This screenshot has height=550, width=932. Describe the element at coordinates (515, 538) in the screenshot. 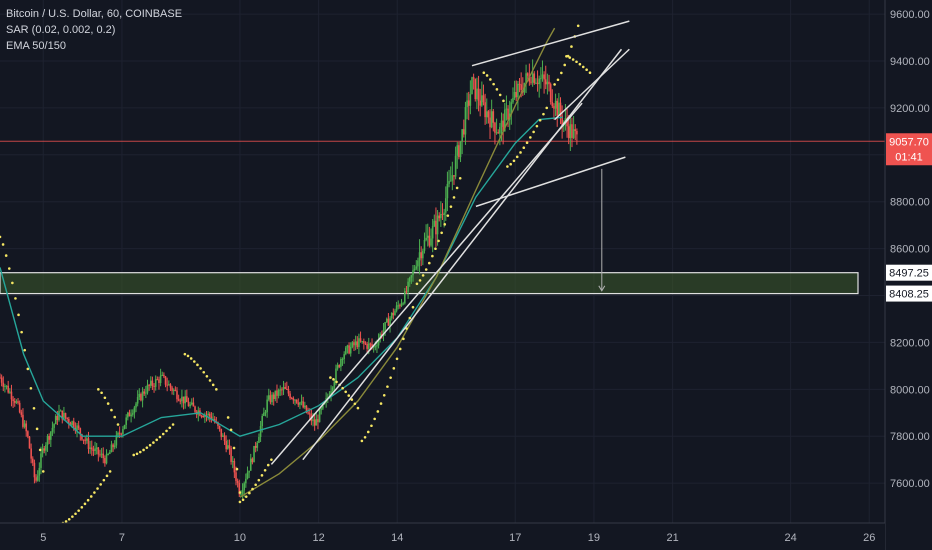

I see `time-tick-label: 17` at that location.